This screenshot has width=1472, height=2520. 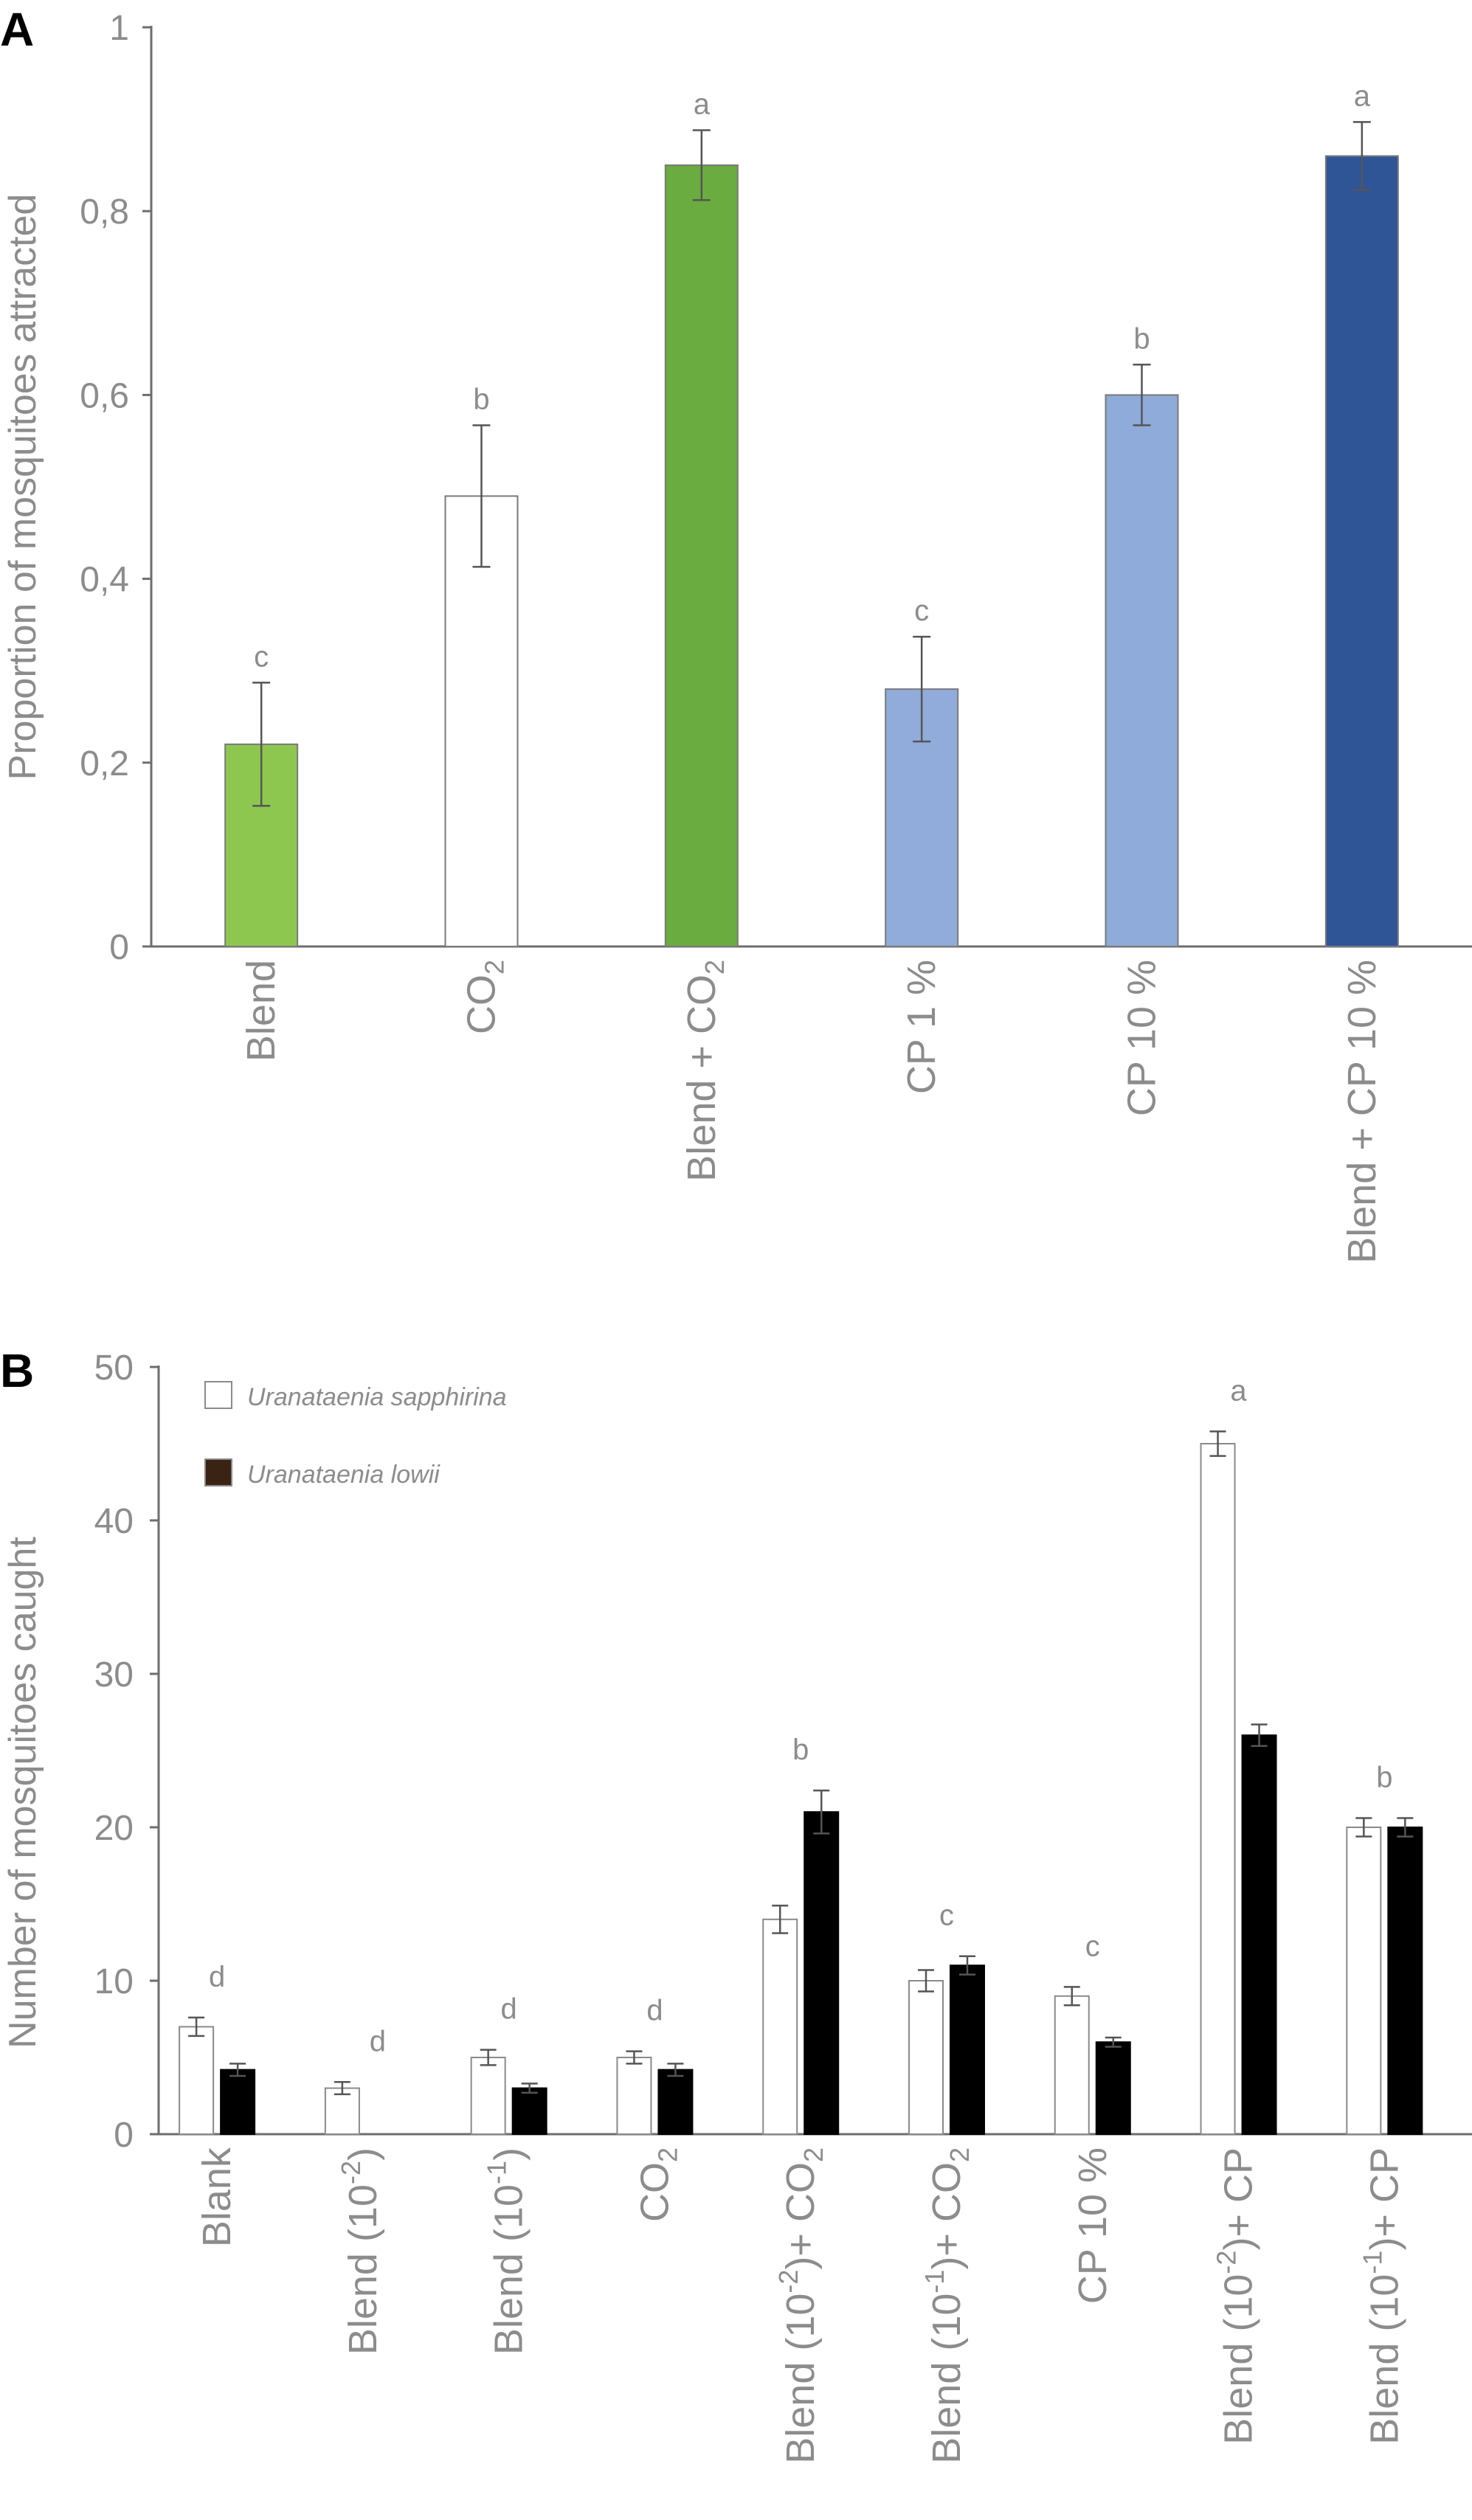 I want to click on x-tick-label: Blend + CO2, so click(x=705, y=1071).